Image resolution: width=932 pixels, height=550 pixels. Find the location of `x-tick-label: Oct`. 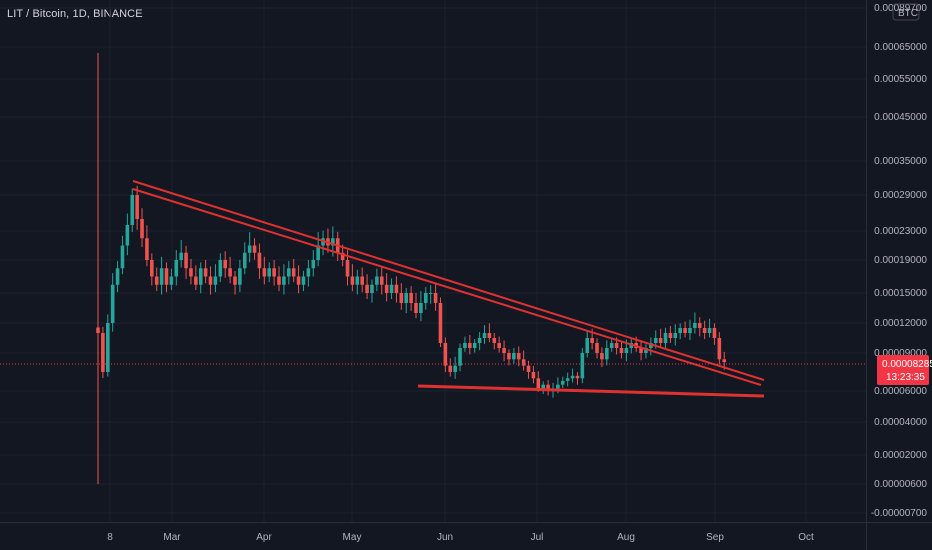

x-tick-label: Oct is located at coordinates (806, 537).